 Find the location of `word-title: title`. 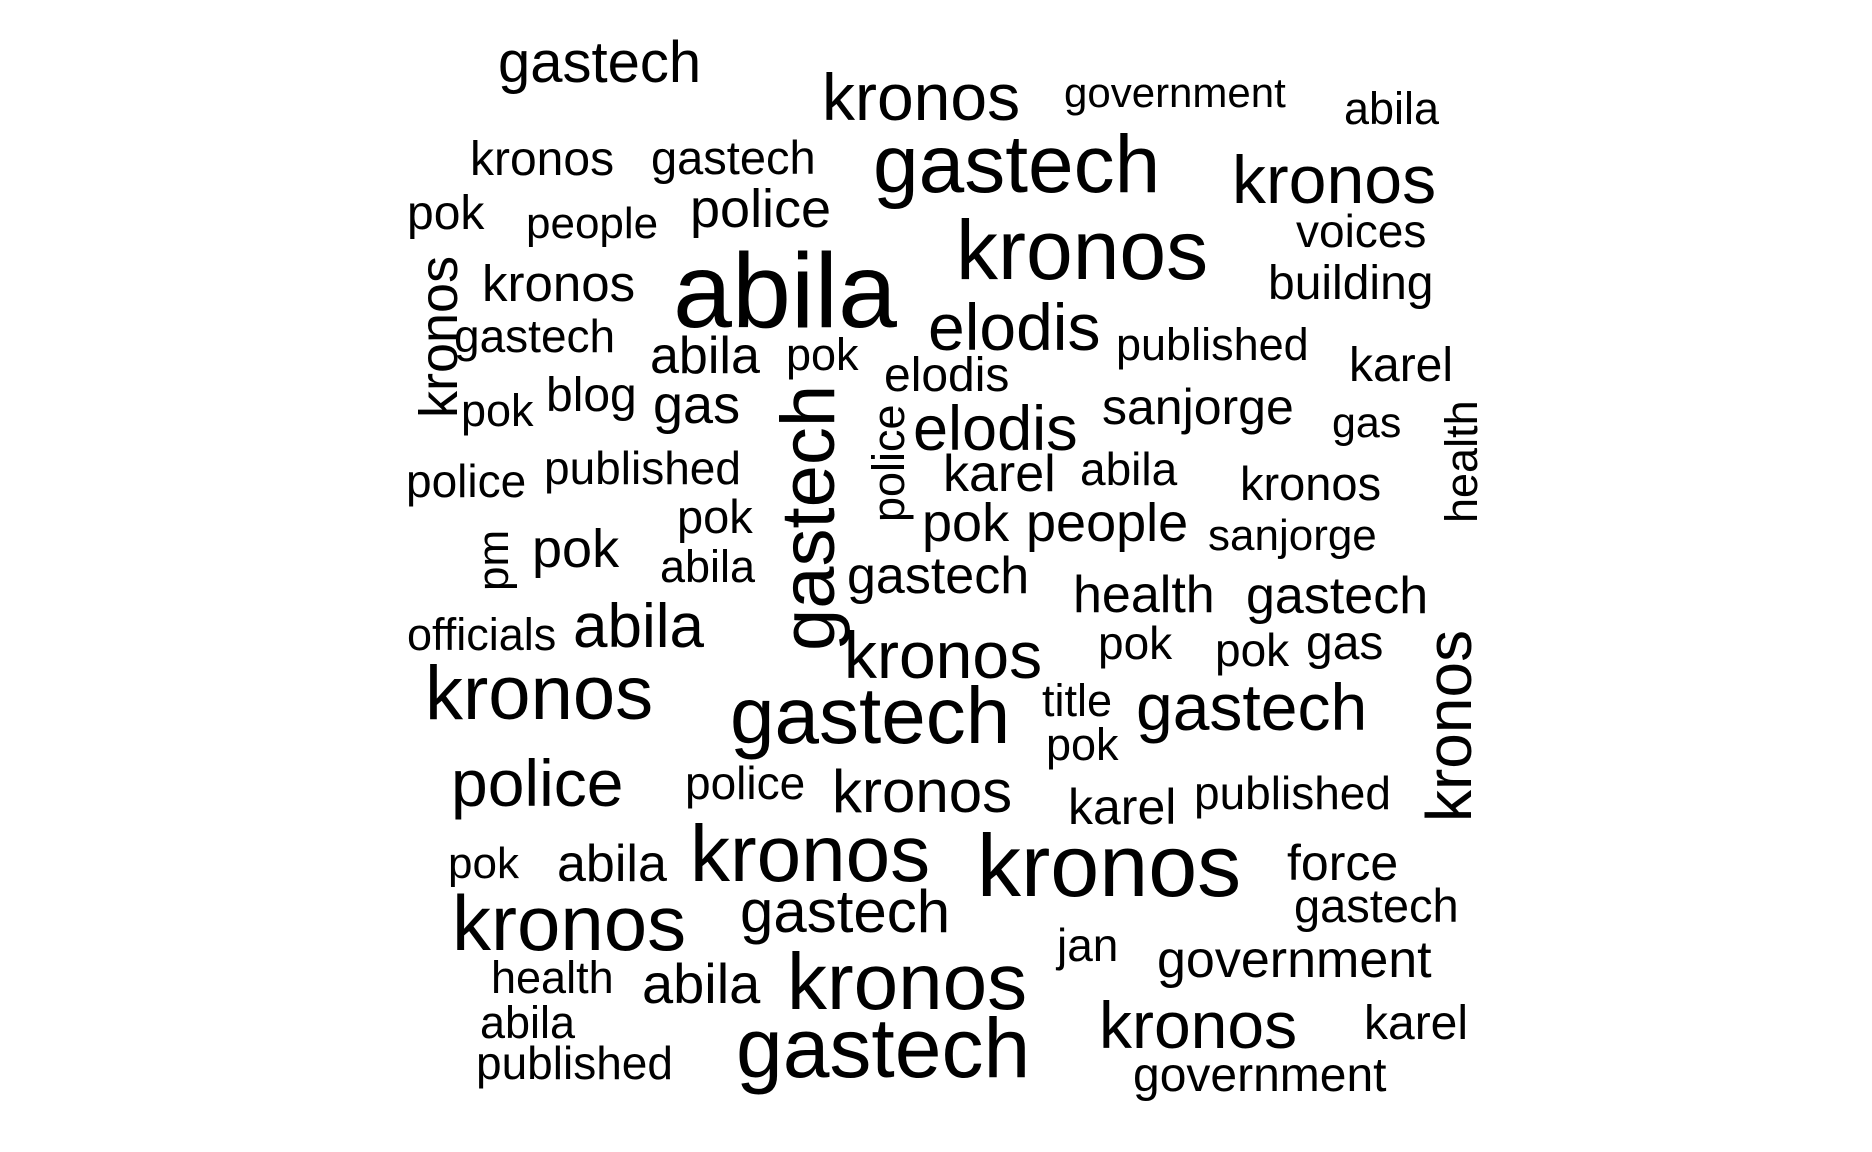

word-title: title is located at coordinates (1077, 700).